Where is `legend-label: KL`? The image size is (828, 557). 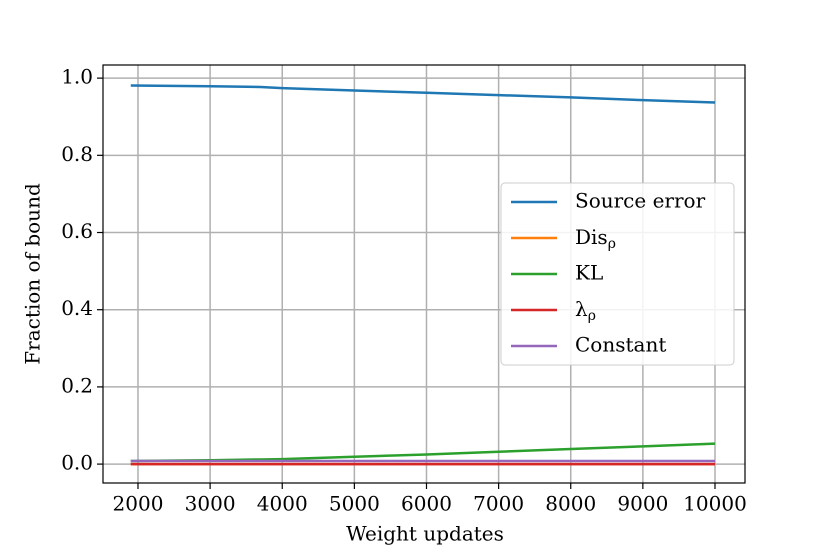 legend-label: KL is located at coordinates (589, 273).